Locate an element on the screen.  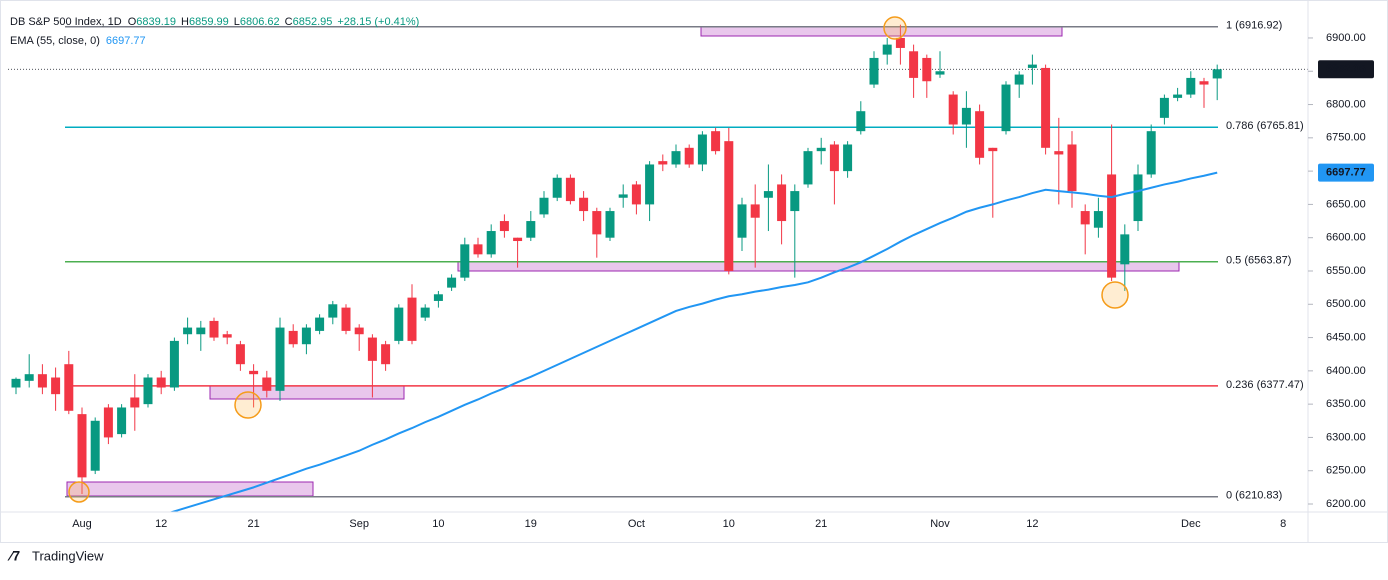
header-field-value: 6839.19 is located at coordinates (156, 22).